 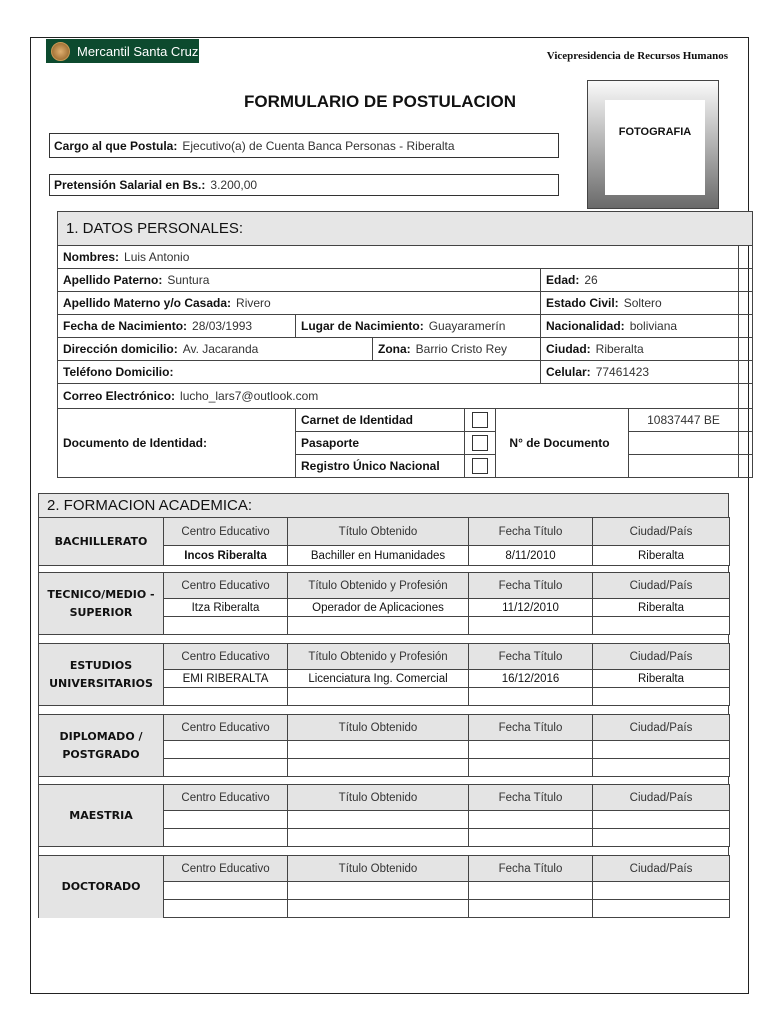 I want to click on nacionalidad-value: boliviana, so click(x=653, y=326).